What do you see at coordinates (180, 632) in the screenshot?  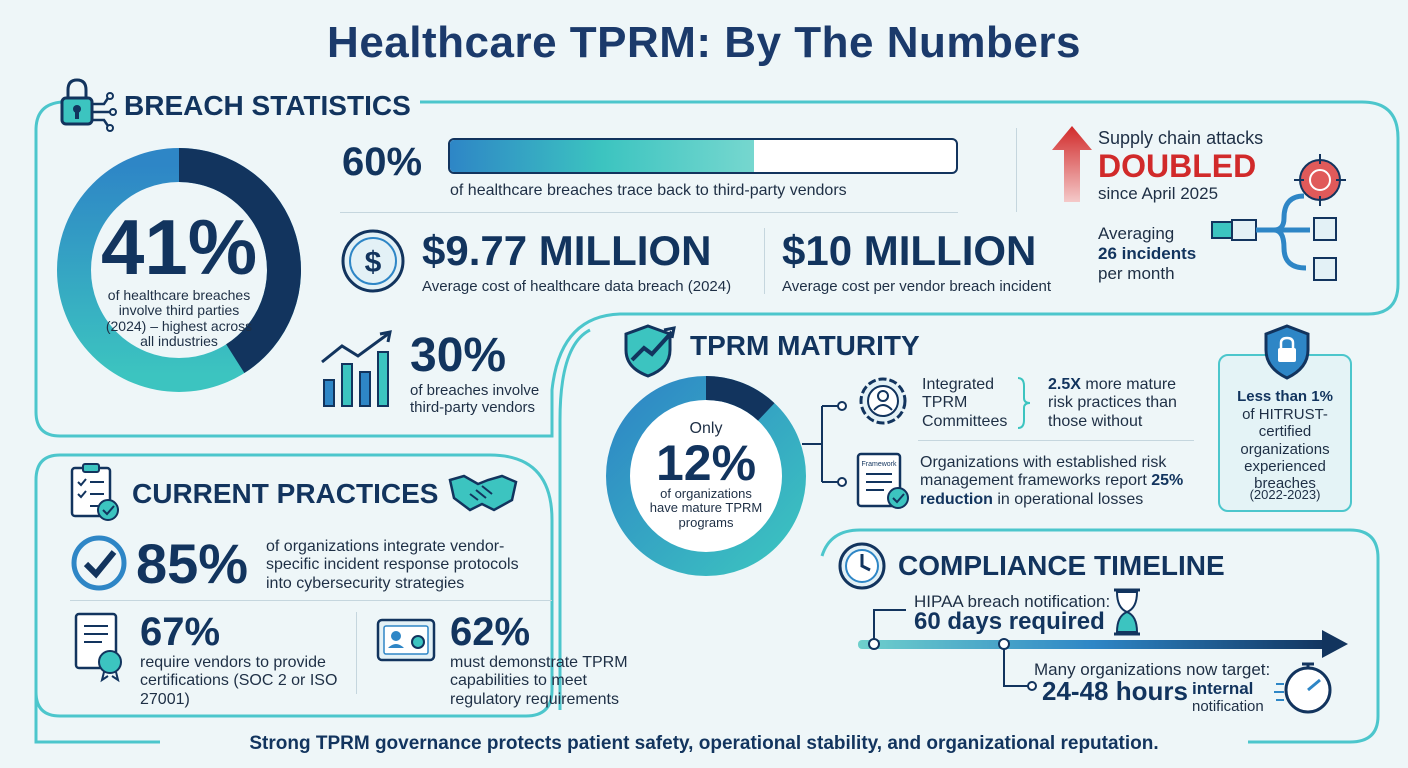 I see `pct67-value: 67%` at bounding box center [180, 632].